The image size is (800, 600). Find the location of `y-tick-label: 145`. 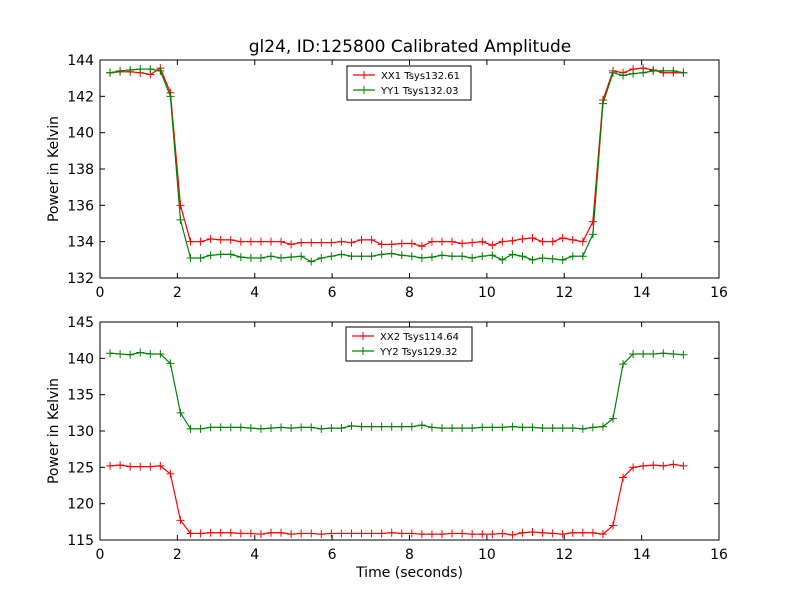

y-tick-label: 145 is located at coordinates (80, 323).